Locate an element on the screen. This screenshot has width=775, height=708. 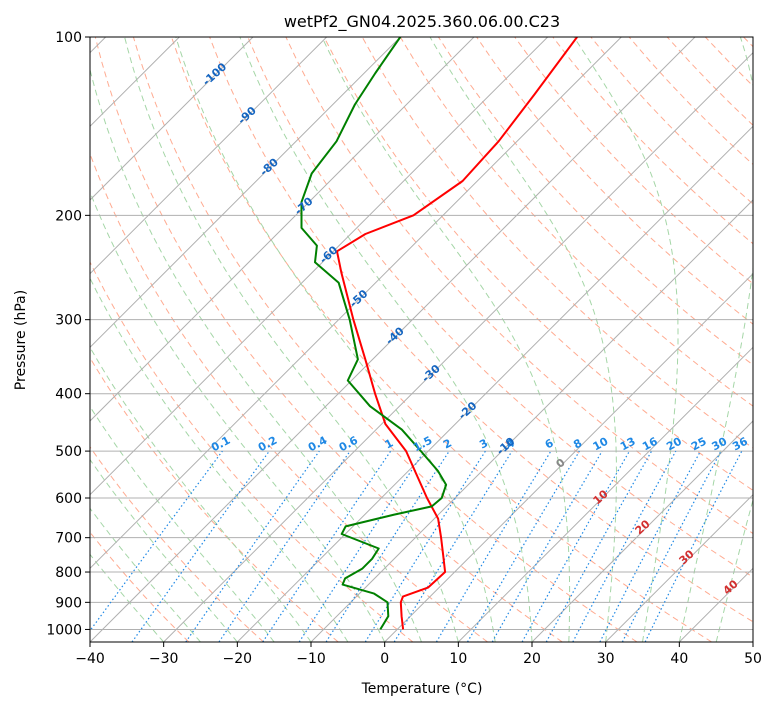
isotherm-label-lower: 40 is located at coordinates (731, 587).